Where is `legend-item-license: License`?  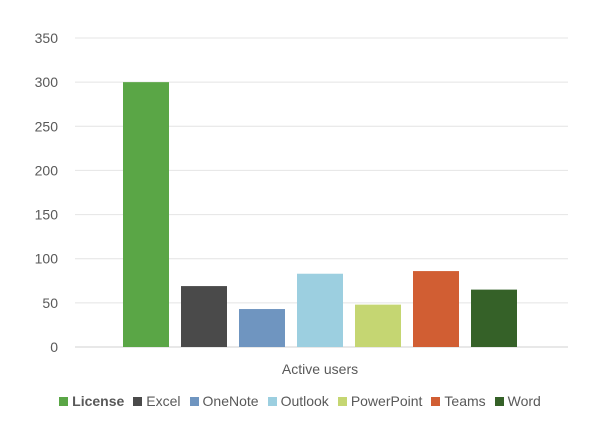 legend-item-license: License is located at coordinates (91, 401).